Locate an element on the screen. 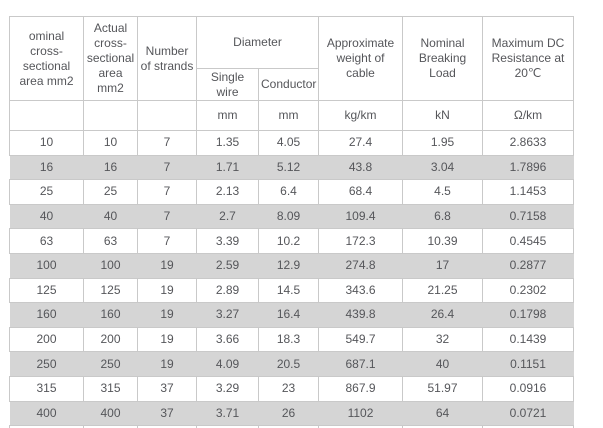 The width and height of the screenshot is (603, 428). cell-r5-c6: 172.3 is located at coordinates (360, 241).